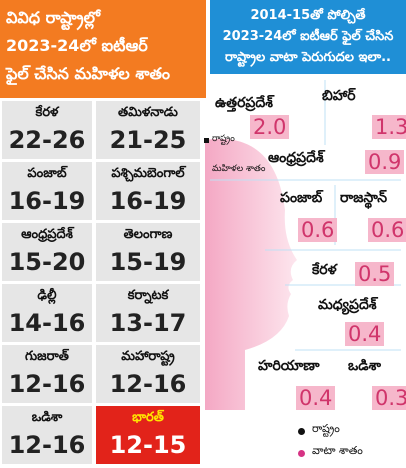  I want to click on right-title: 2023-24లో ఐటీఆర్ ఫైల్ చేసిన, so click(308, 36).